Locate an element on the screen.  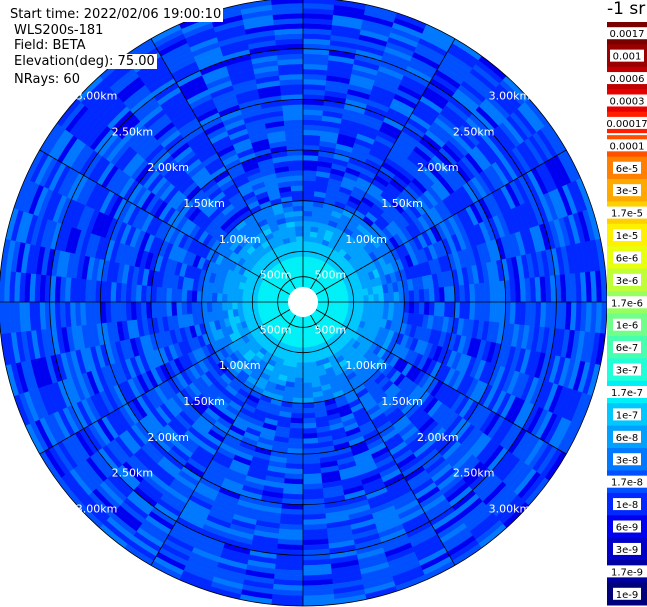
colorbar-label: 0.0001 is located at coordinates (627, 146).